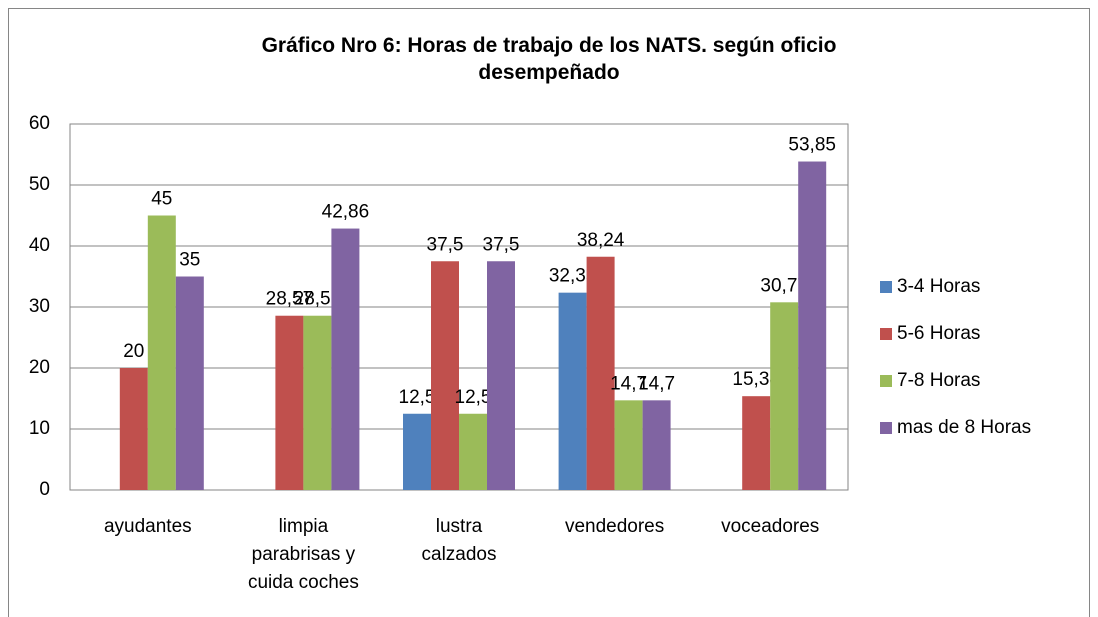 The height and width of the screenshot is (617, 1098). Describe the element at coordinates (189, 260) in the screenshot. I see `data-label: 35` at that location.